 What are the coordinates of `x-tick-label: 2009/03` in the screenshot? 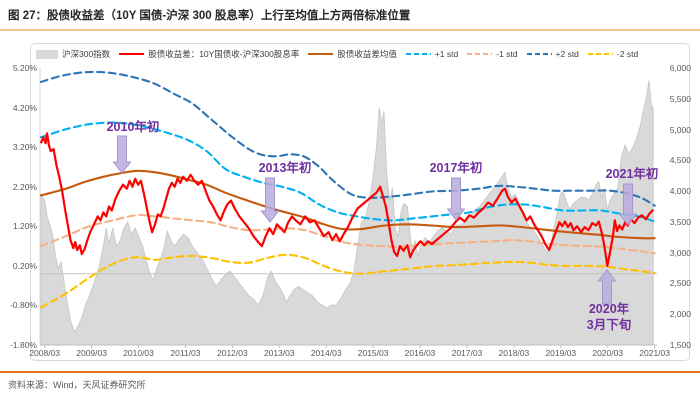 It's located at (91, 353).